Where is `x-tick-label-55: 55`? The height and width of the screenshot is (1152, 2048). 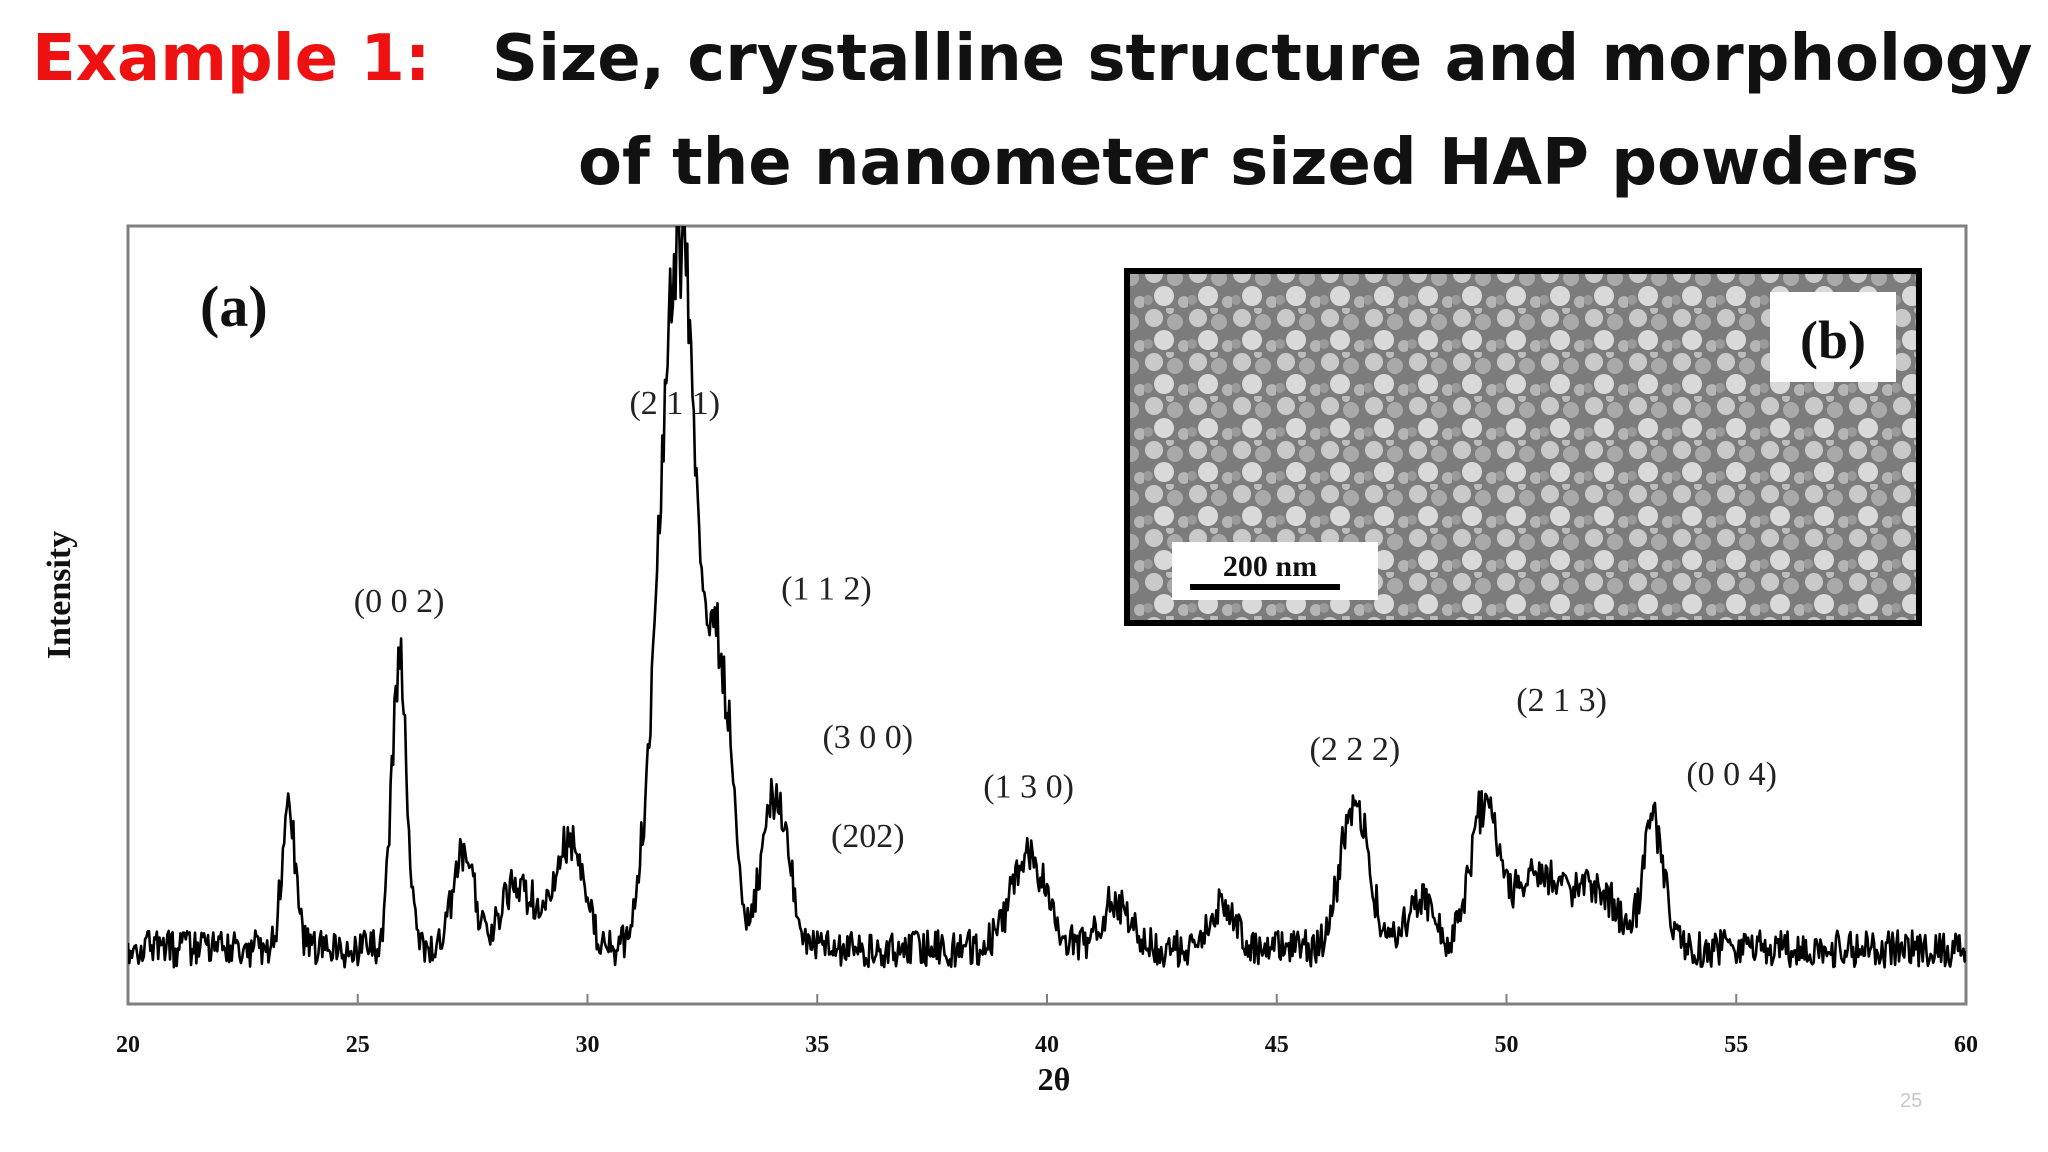 x-tick-label-55: 55 is located at coordinates (1736, 1045).